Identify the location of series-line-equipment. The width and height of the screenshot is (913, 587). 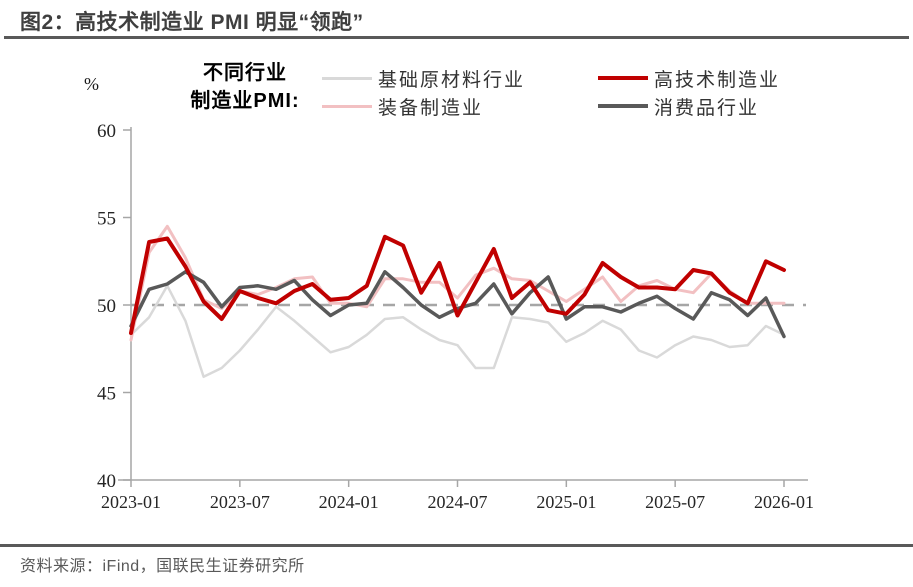
(457, 283).